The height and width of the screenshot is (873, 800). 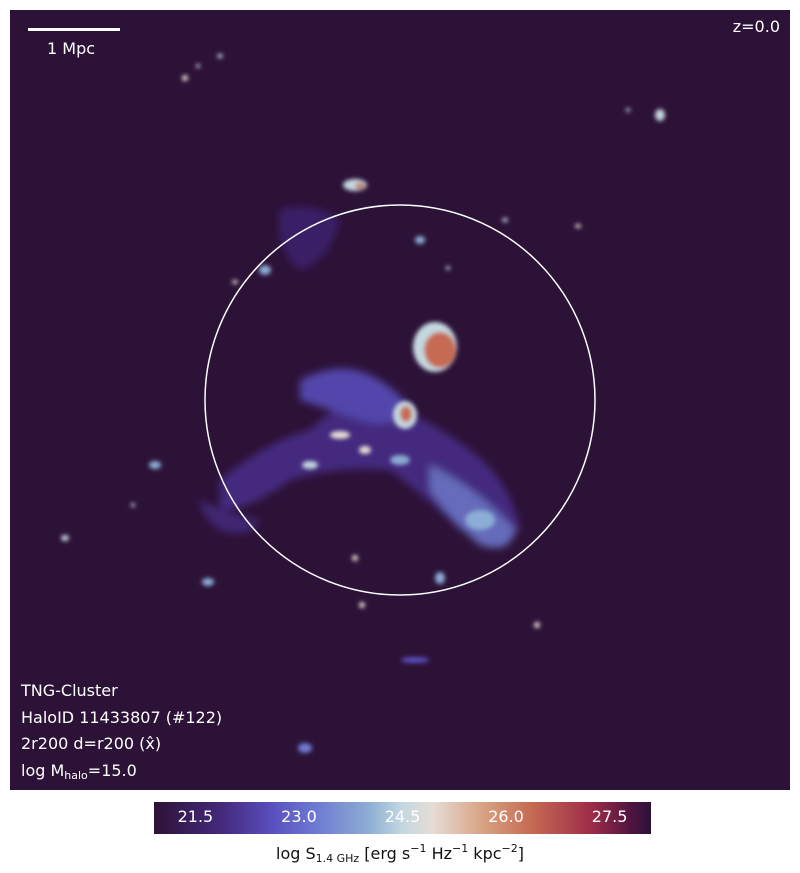 What do you see at coordinates (71, 48) in the screenshot?
I see `scalebar-label: 1 Mpc` at bounding box center [71, 48].